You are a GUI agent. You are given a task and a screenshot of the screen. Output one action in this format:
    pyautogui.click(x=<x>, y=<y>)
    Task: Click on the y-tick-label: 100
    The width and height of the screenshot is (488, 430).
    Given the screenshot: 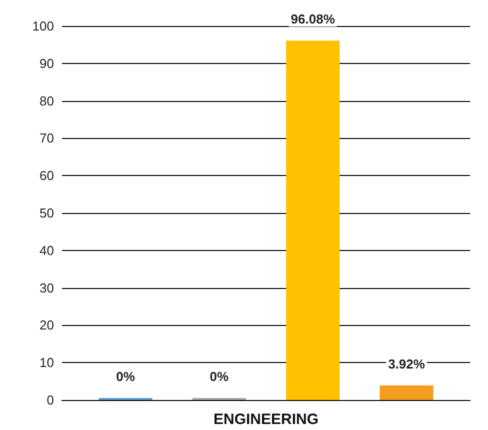 What is the action you would take?
    pyautogui.click(x=43, y=26)
    